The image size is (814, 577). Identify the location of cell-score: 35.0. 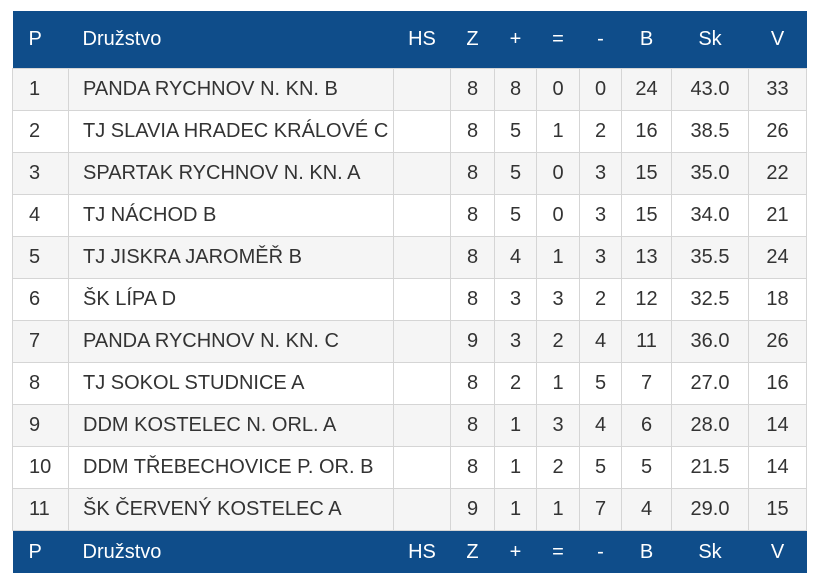
(710, 173).